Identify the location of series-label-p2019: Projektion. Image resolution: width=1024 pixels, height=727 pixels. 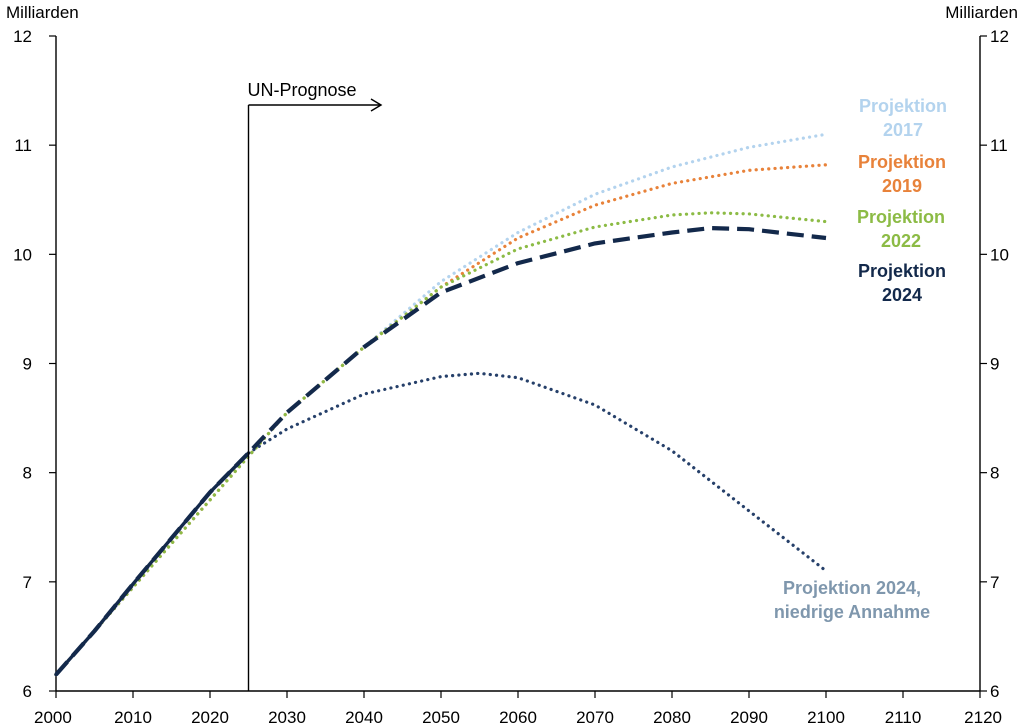
(902, 162).